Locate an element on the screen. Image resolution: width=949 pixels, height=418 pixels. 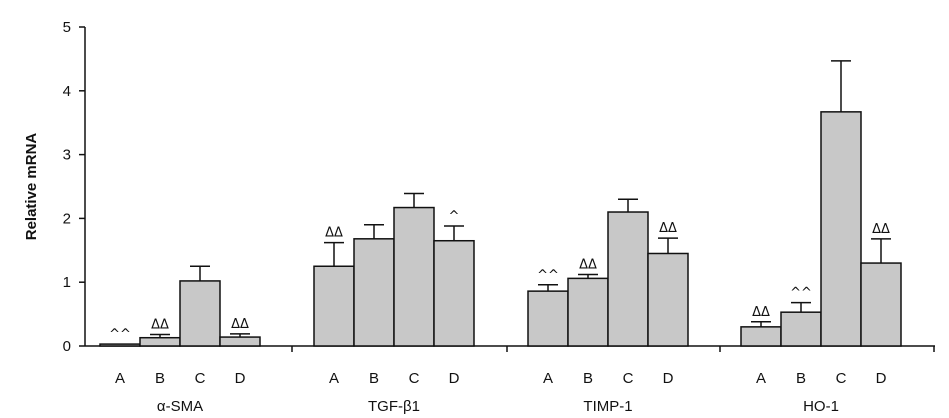
y-axis-ticks: 0 1 2 3 4 5 is located at coordinates (74, 187).